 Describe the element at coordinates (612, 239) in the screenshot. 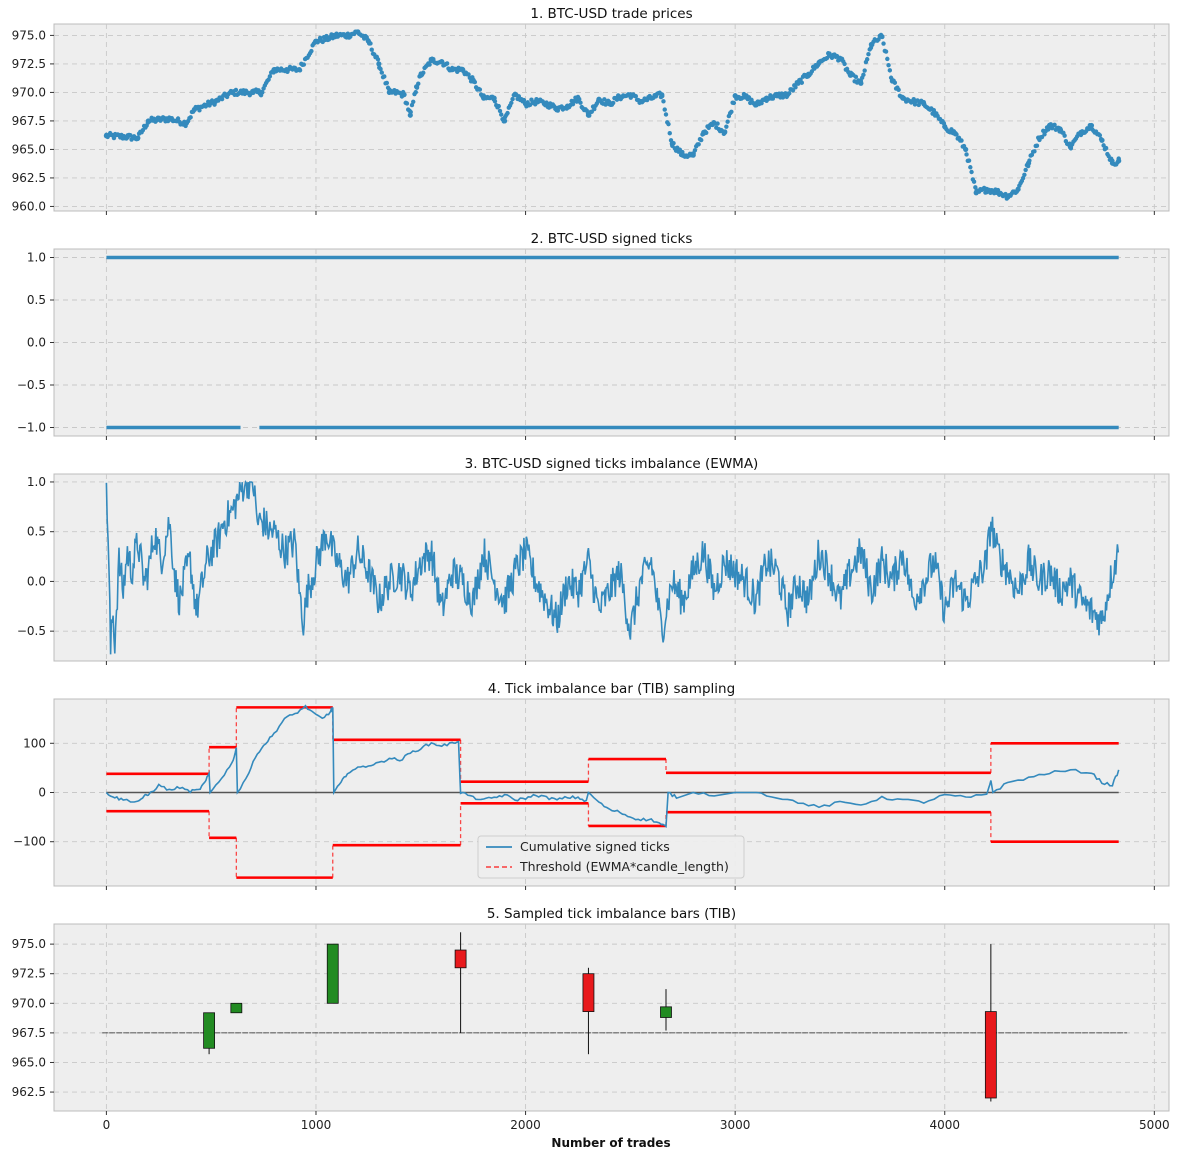

I see `panel-title: 2. BTC-USD signed ticks` at that location.